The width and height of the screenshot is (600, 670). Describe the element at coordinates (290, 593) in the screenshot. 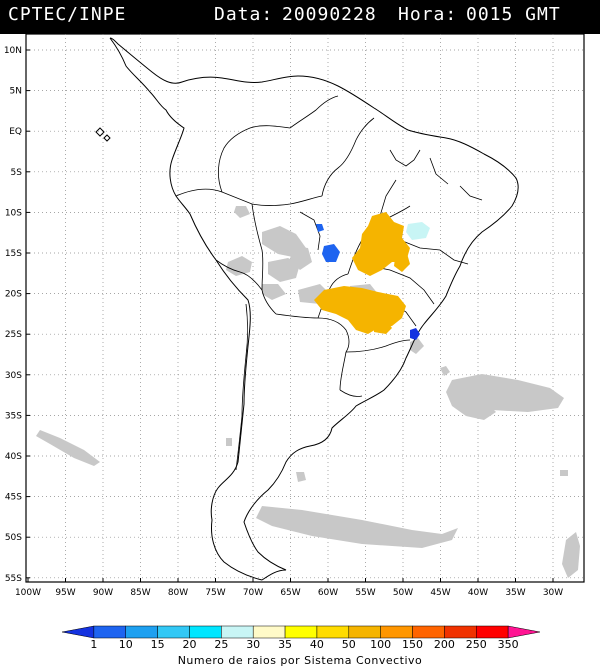

I see `lon-label: 65W` at that location.